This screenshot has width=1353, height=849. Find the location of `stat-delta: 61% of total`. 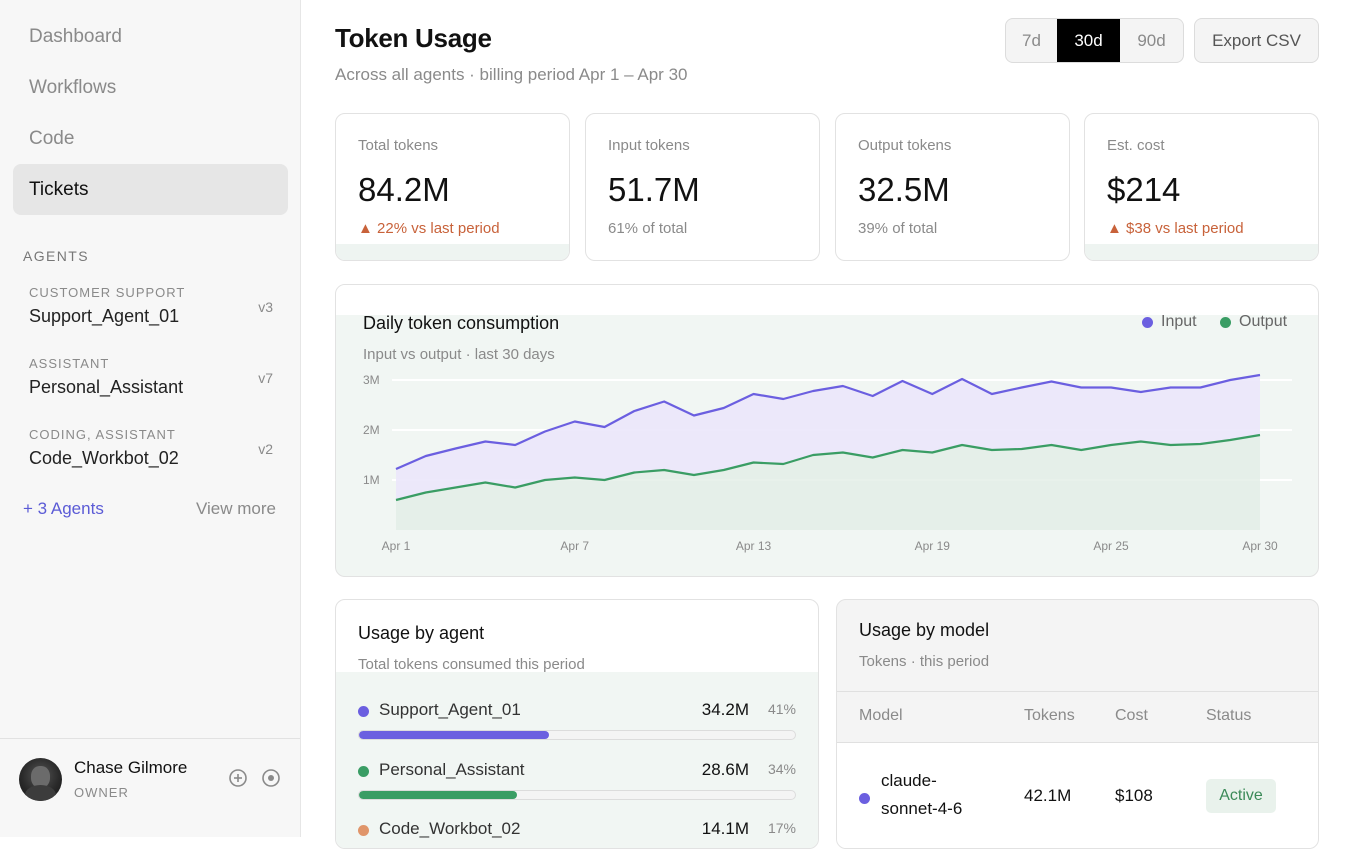

stat-delta: 61% of total is located at coordinates (648, 228).